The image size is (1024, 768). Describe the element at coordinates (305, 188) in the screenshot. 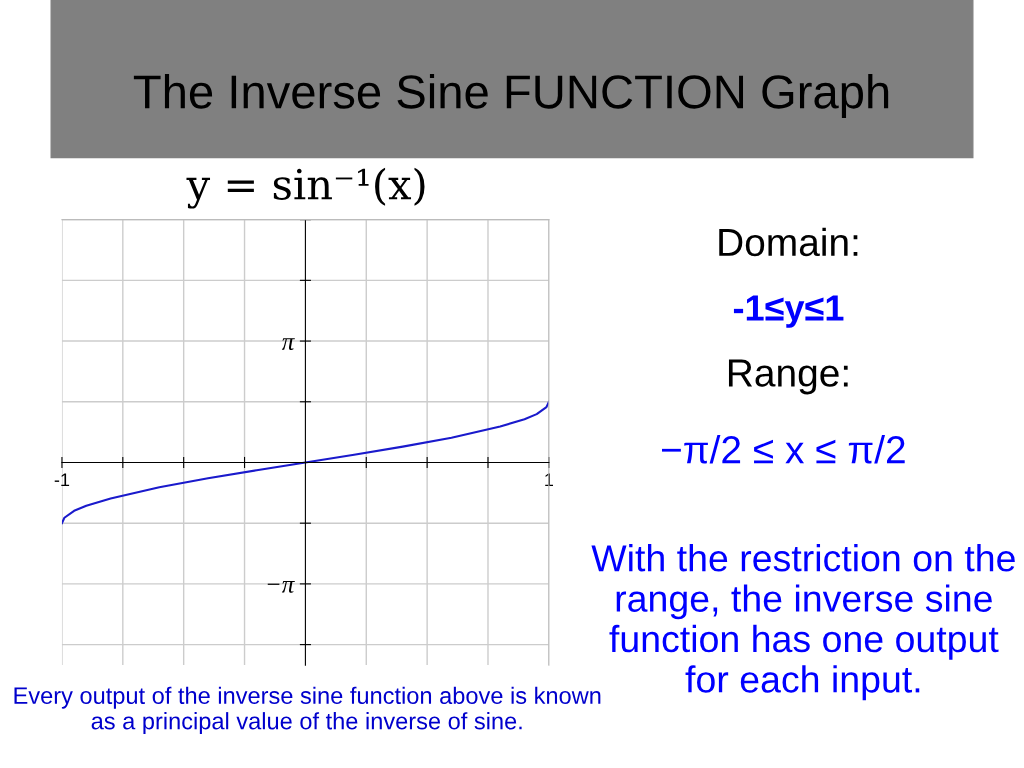

I see `chart-subtitle: y = sin⁻¹(x)` at that location.